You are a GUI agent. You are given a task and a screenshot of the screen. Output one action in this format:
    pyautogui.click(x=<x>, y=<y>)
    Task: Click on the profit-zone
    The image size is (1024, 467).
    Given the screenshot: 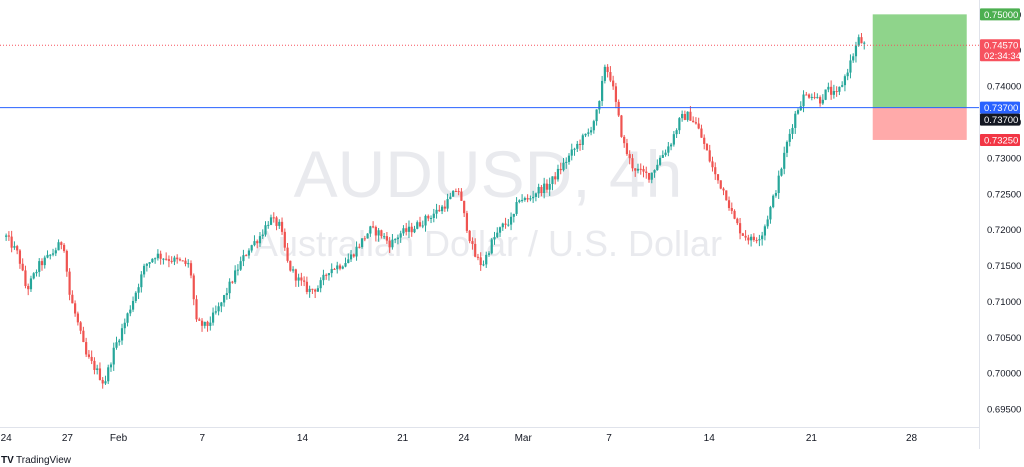 What is the action you would take?
    pyautogui.click(x=919, y=61)
    